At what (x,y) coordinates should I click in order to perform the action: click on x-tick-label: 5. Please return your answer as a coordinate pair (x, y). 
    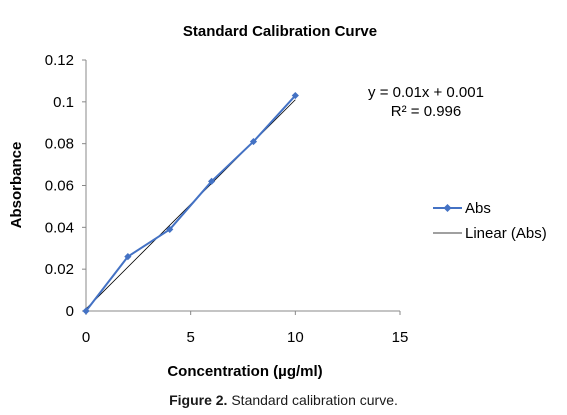
    Looking at the image, I should click on (190, 337).